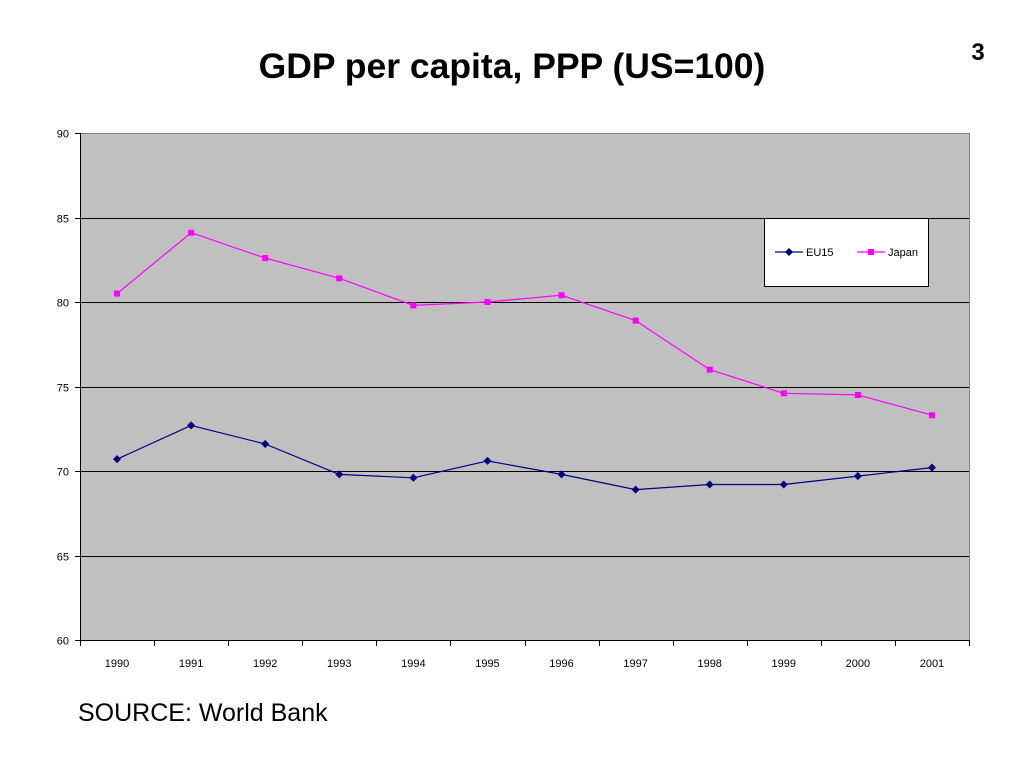 The width and height of the screenshot is (1024, 768). What do you see at coordinates (487, 460) in the screenshot?
I see `data-point-eu15-1995` at bounding box center [487, 460].